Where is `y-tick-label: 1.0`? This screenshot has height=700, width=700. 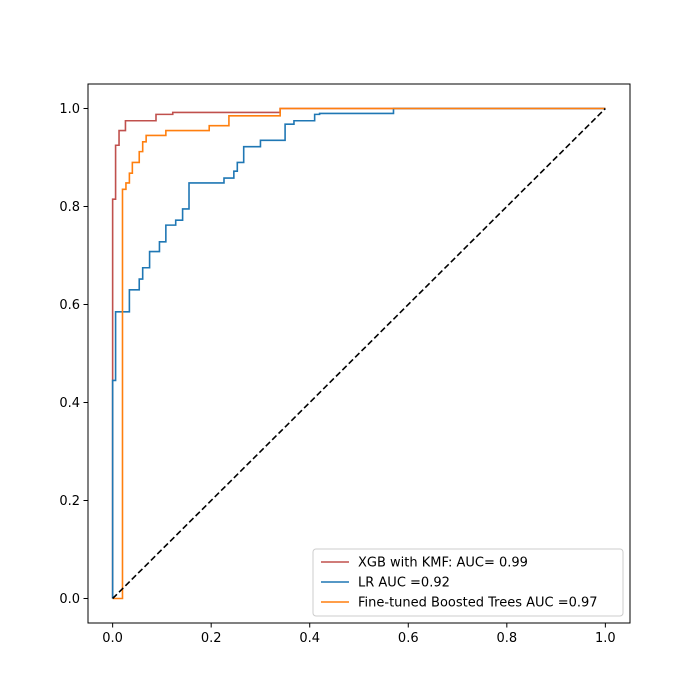 y-tick-label: 1.0 is located at coordinates (69, 109).